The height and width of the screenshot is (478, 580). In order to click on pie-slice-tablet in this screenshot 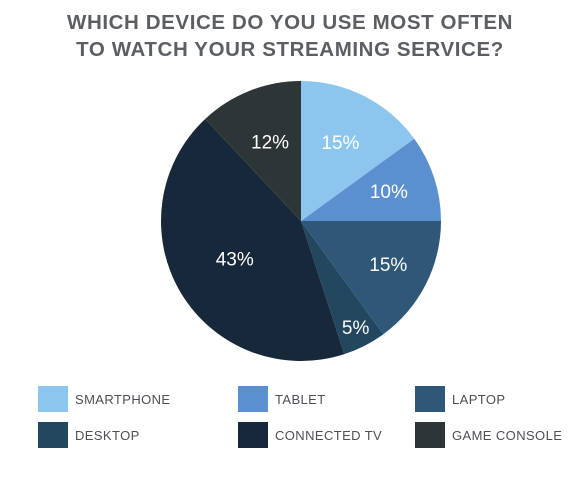, I will do `click(371, 179)`.